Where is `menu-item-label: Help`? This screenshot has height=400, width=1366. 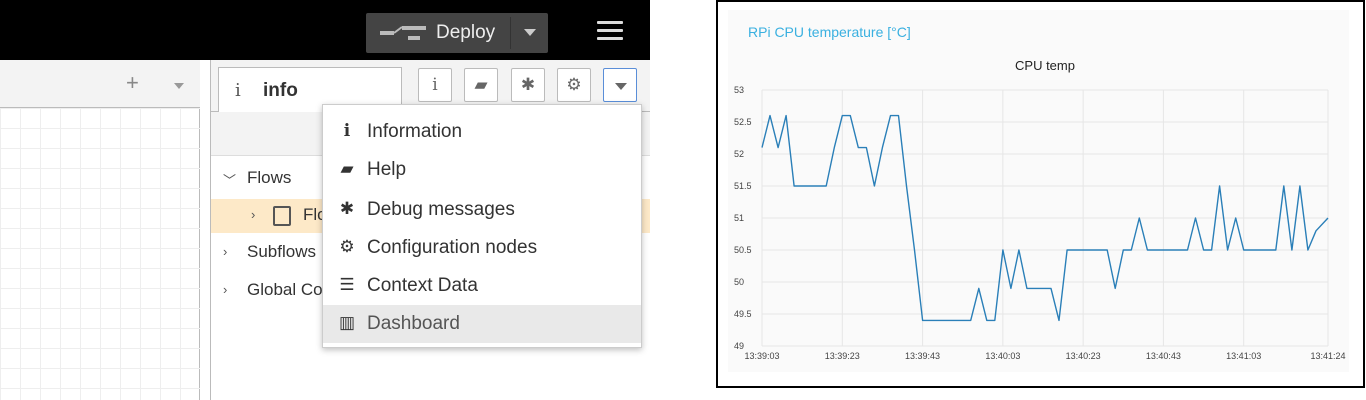 menu-item-label: Help is located at coordinates (387, 169).